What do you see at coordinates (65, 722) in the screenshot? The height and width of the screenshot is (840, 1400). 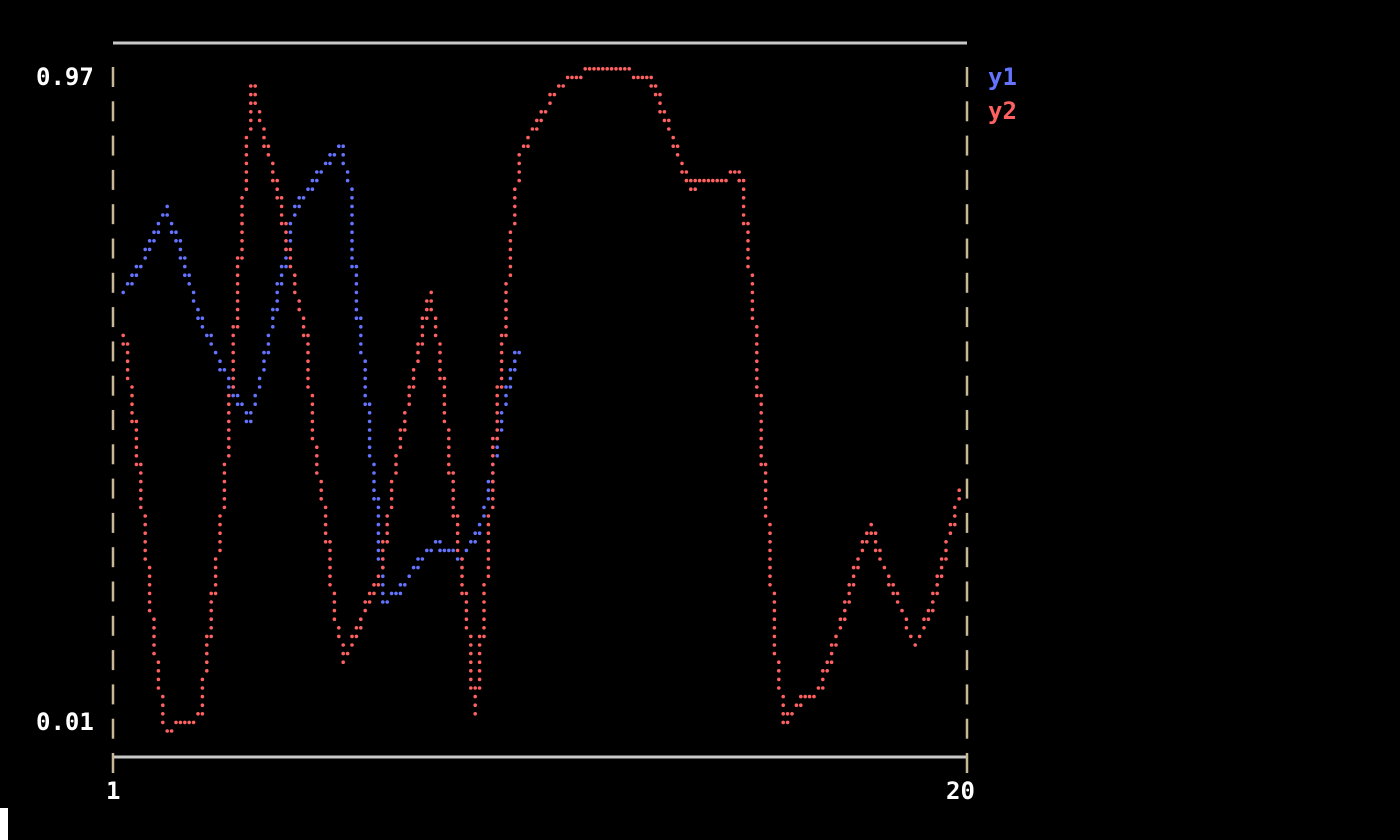 I see `y-tick-label-bottom: 0.01` at bounding box center [65, 722].